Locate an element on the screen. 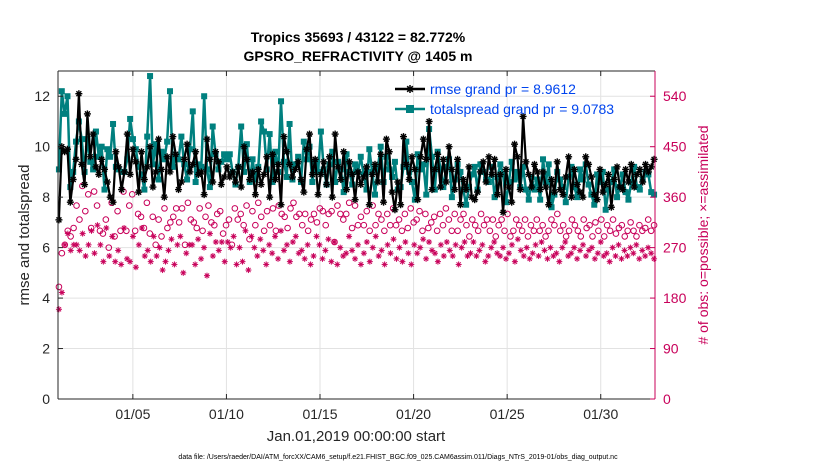 The image size is (830, 470). y-right-tick-label-5: 450 is located at coordinates (675, 147).